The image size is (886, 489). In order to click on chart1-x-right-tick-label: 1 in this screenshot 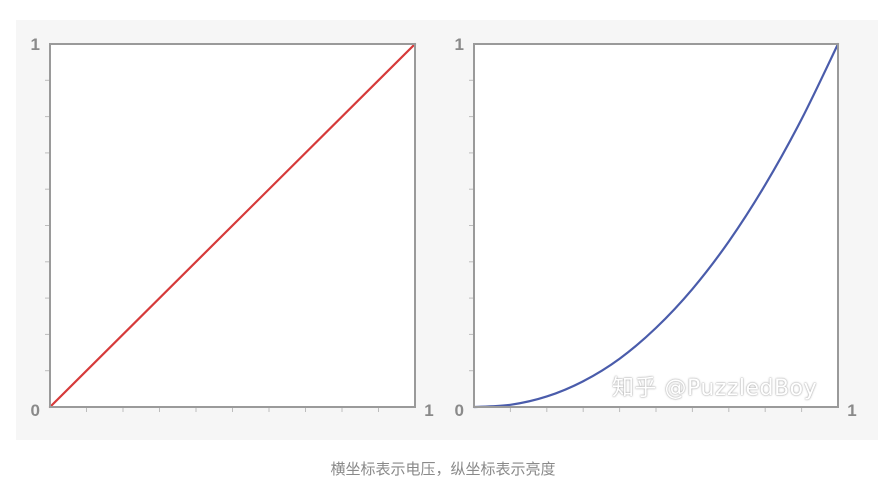, I will do `click(428, 410)`.